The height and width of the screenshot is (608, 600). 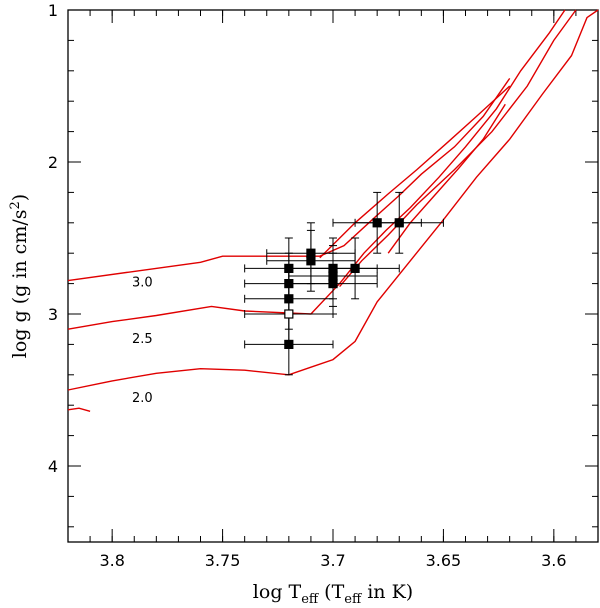 I want to click on mass-labels: 3.0 2.5 2.0, so click(x=142, y=341).